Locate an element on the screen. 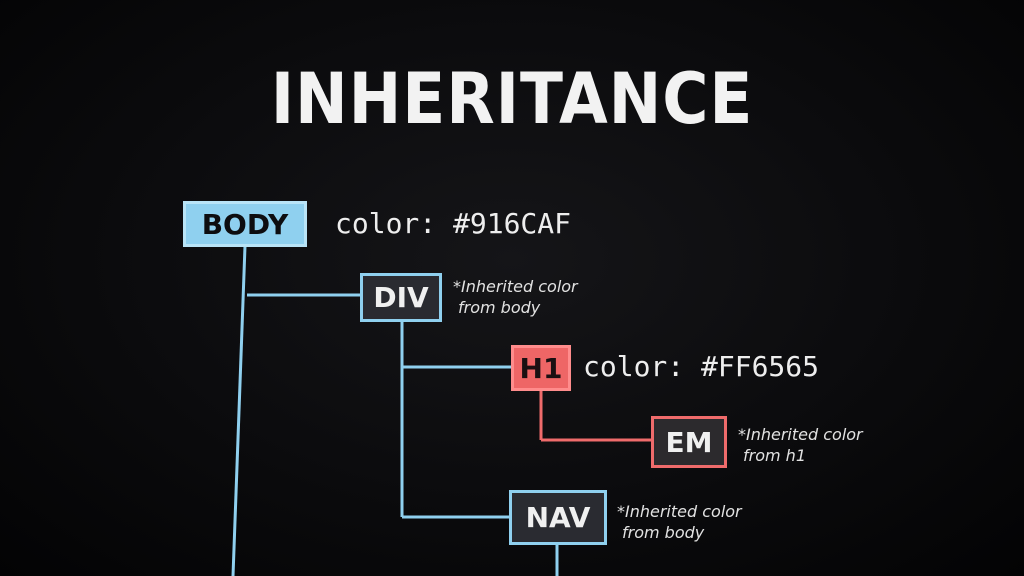  note-em-line1: *Inherited color is located at coordinates (800, 434).